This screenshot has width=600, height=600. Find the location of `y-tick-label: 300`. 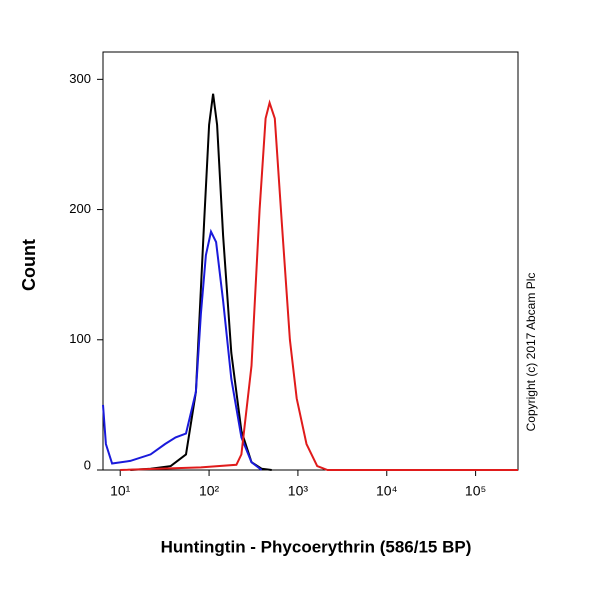

y-tick-label: 300 is located at coordinates (80, 78).